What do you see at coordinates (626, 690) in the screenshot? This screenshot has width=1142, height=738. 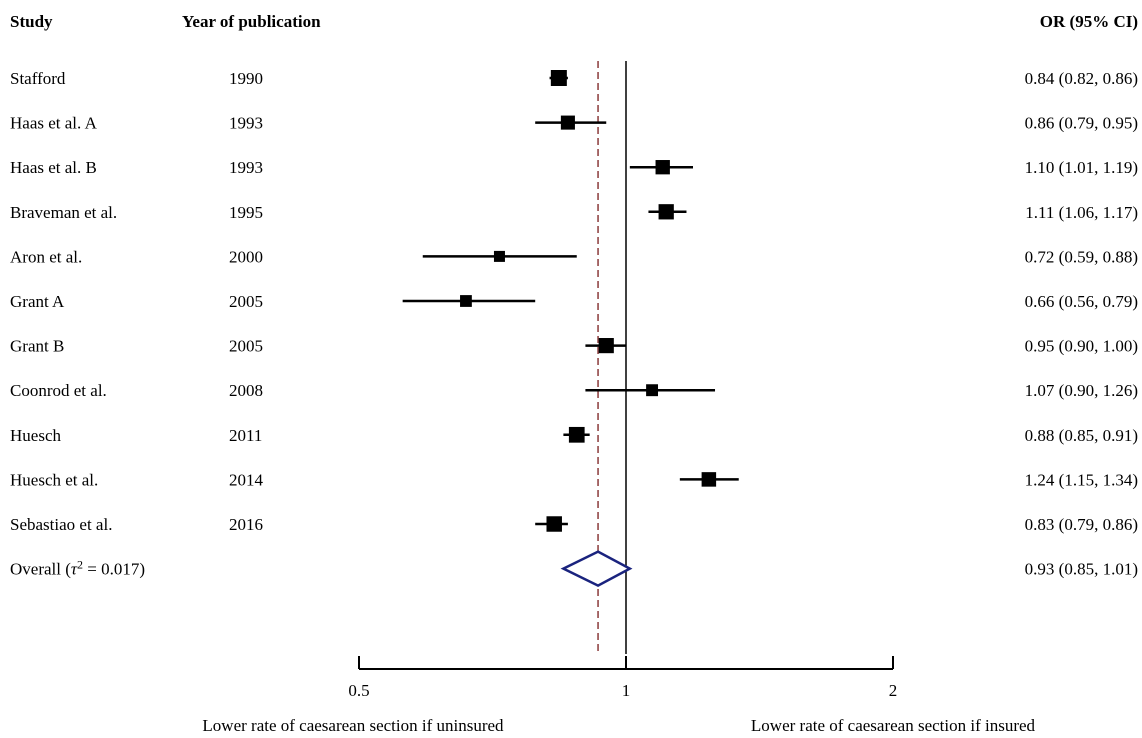 I see `x-axis-tick-label: 1` at bounding box center [626, 690].